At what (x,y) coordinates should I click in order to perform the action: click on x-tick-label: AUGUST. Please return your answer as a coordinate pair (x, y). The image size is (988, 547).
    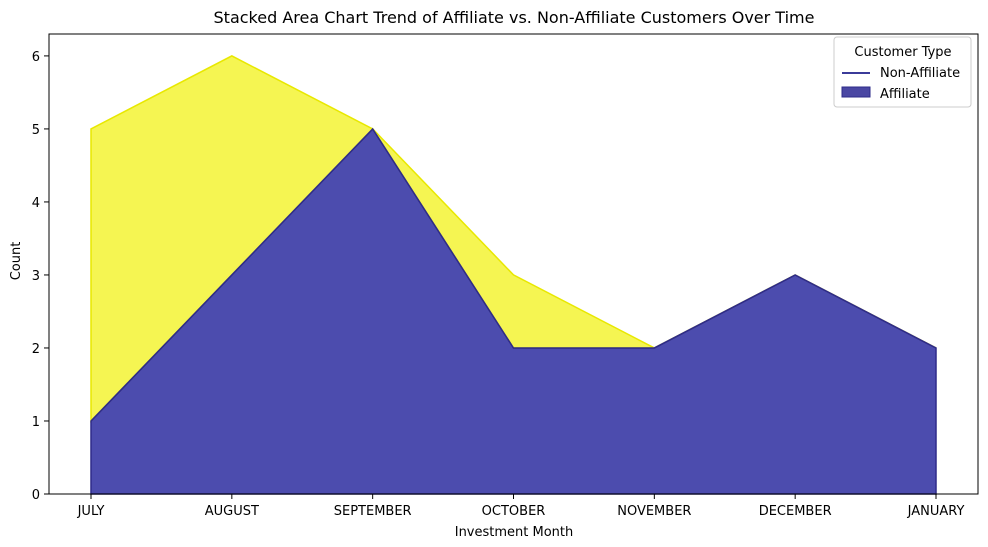
    Looking at the image, I should click on (232, 511).